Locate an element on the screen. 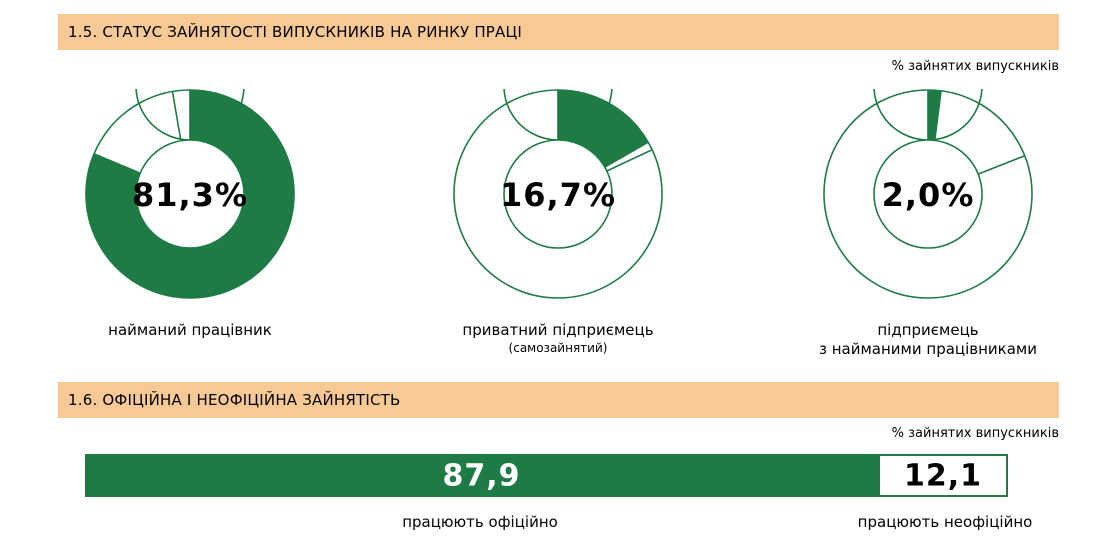 The image size is (1099, 539). category-label: підприємець is located at coordinates (928, 330).